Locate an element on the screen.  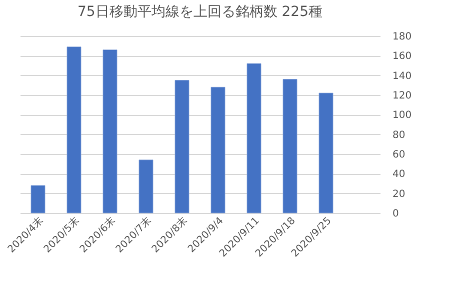
chart-title: 75日移動平均線を上回る銘柄数 225種 is located at coordinates (200, 12).